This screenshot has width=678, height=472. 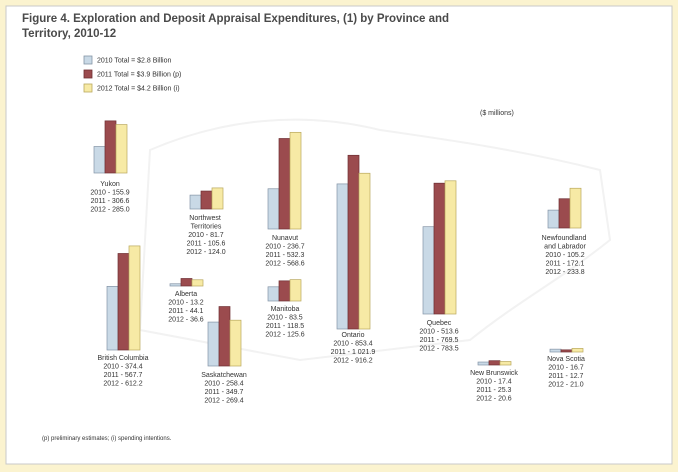 What do you see at coordinates (438, 332) in the screenshot?
I see `value-label: 2010 - 513.6` at bounding box center [438, 332].